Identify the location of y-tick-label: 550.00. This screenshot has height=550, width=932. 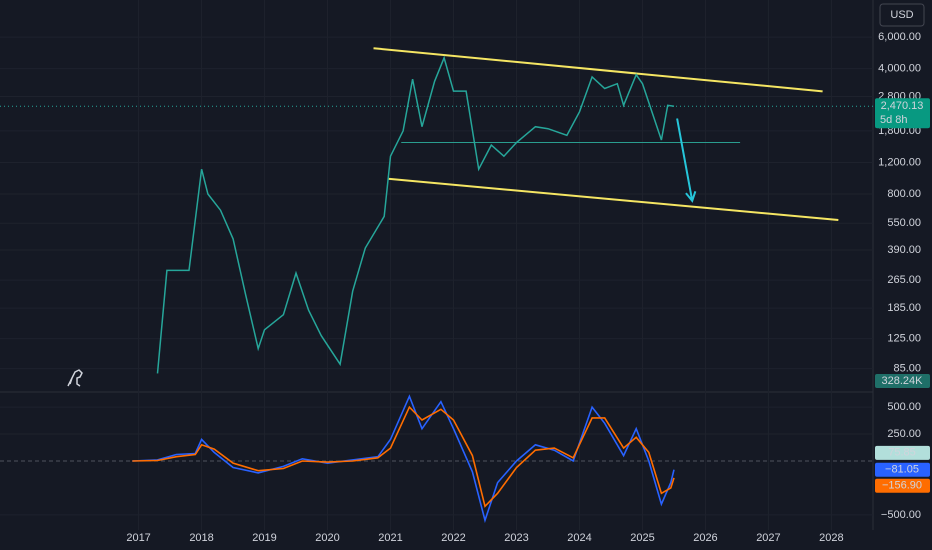
(904, 223).